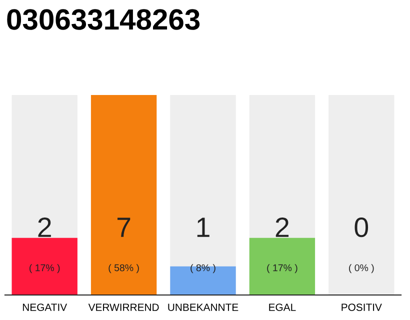  Describe the element at coordinates (362, 307) in the screenshot. I see `x-tick-label: POSITIV` at that location.